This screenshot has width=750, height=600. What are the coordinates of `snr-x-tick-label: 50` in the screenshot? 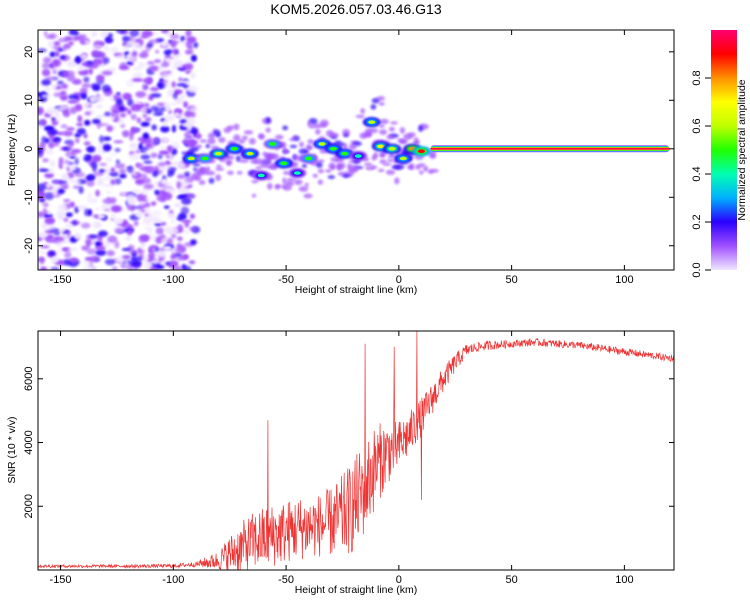 It's located at (511, 580).